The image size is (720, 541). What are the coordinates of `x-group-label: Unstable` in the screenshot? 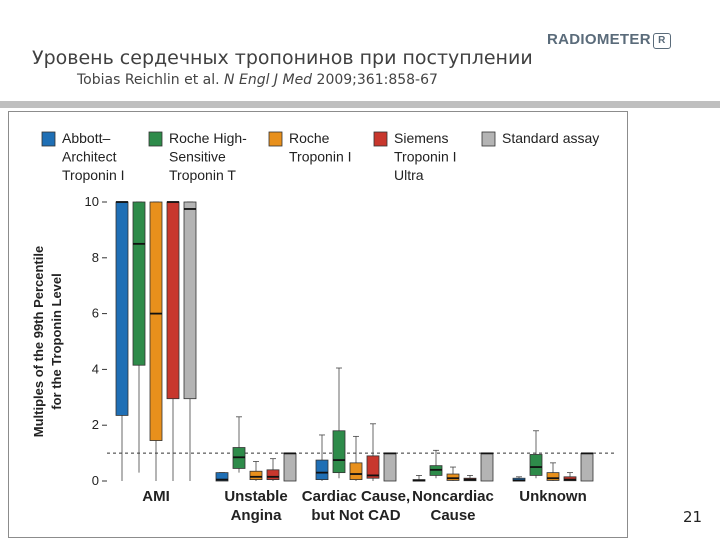 It's located at (255, 496).